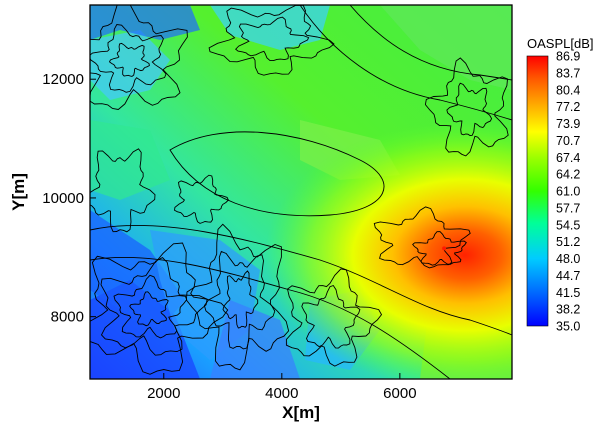  Describe the element at coordinates (67, 317) in the screenshot. I see `y-tick-label: 8000` at that location.